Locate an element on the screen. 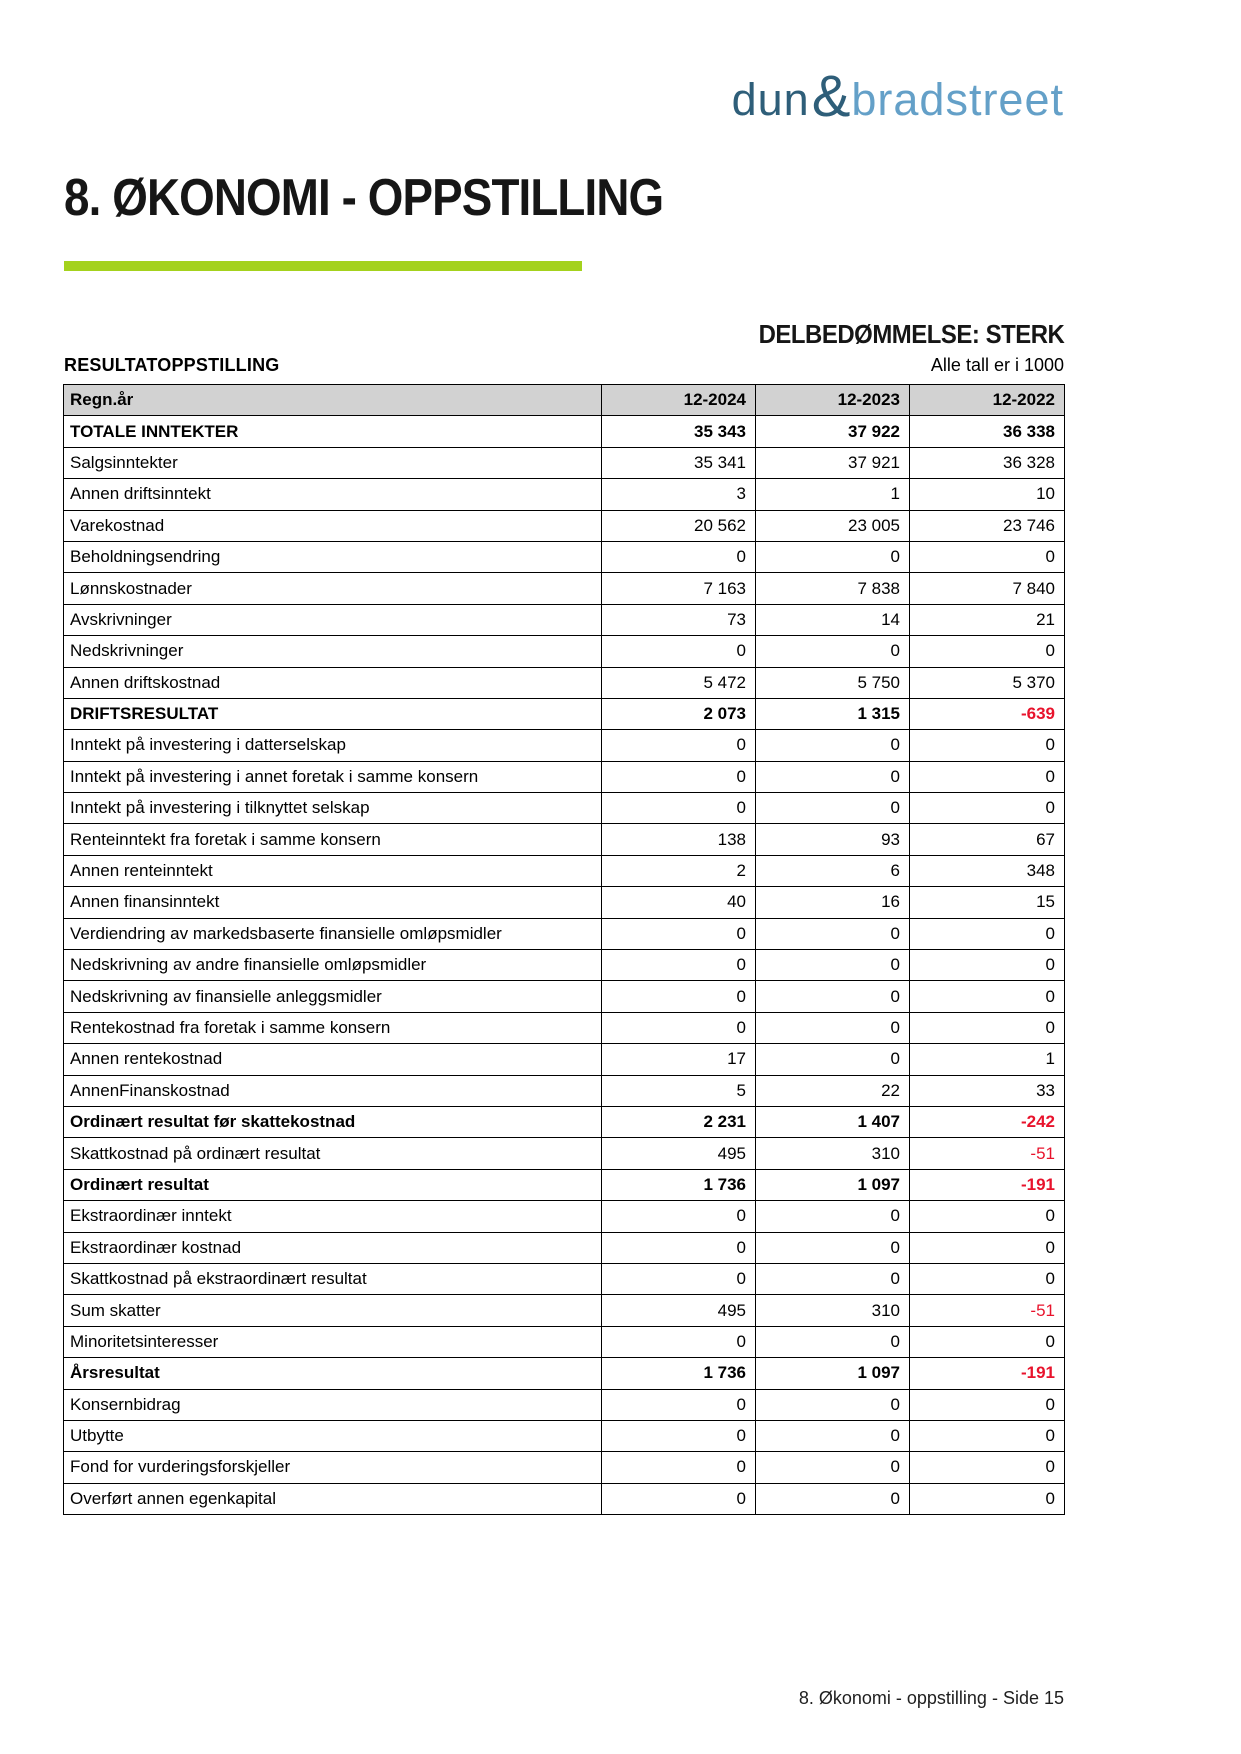  table-row: Beholdningsendring 0 0 0 is located at coordinates (564, 557).